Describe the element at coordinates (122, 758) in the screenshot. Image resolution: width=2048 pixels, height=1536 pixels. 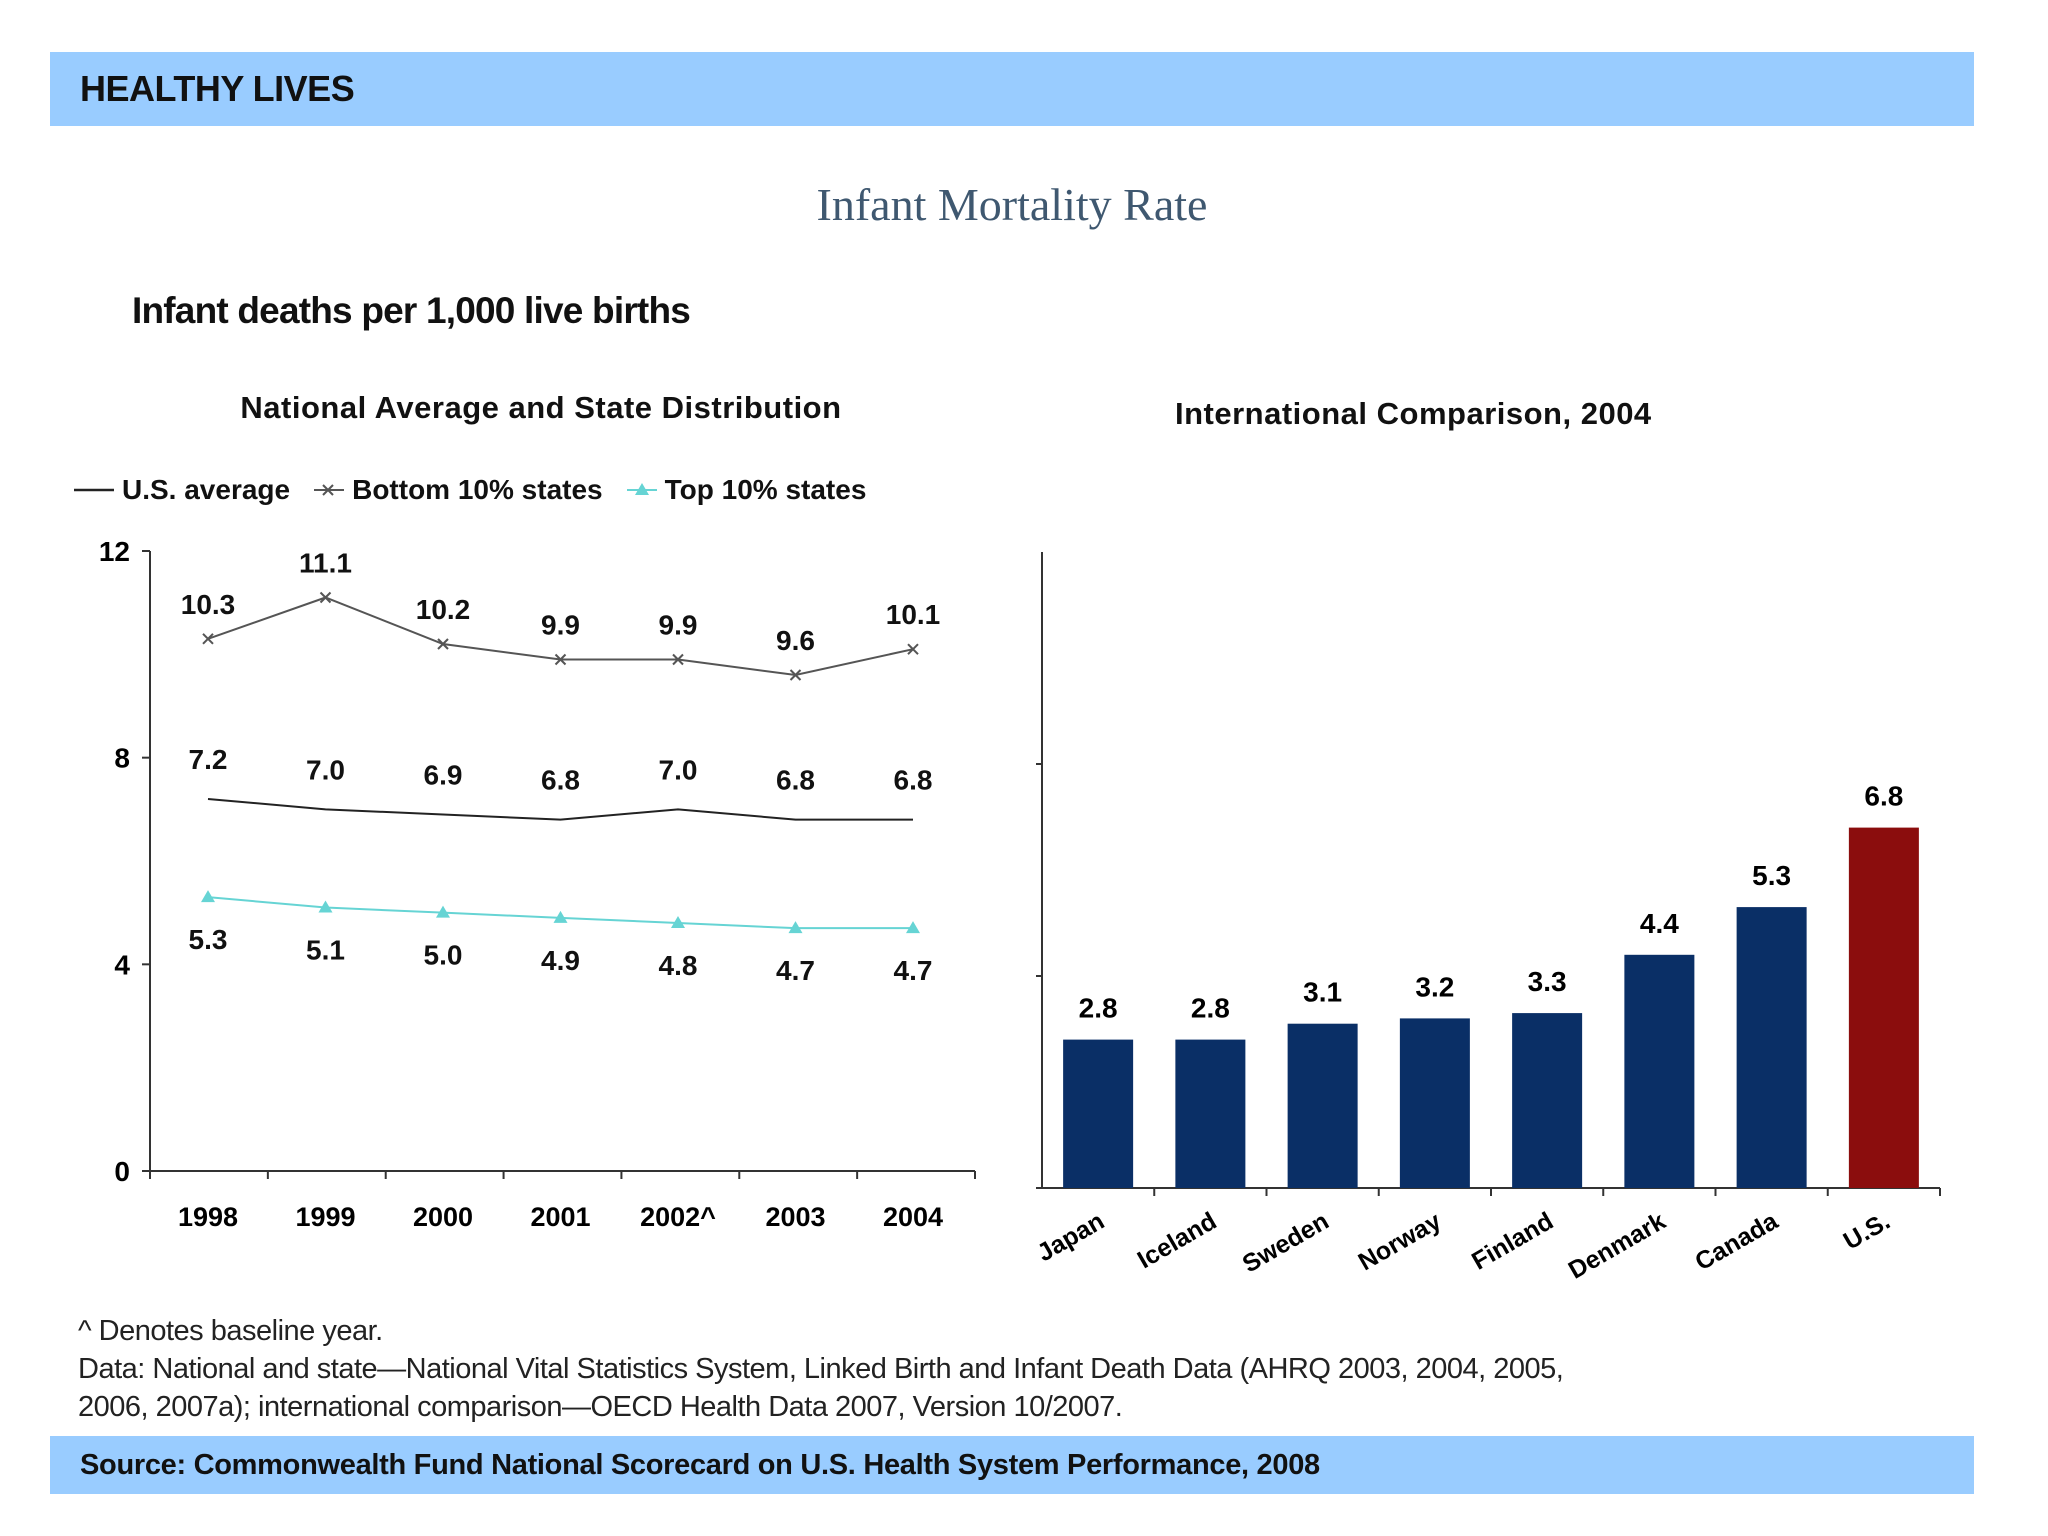
I see `y-tick-label: 8` at that location.